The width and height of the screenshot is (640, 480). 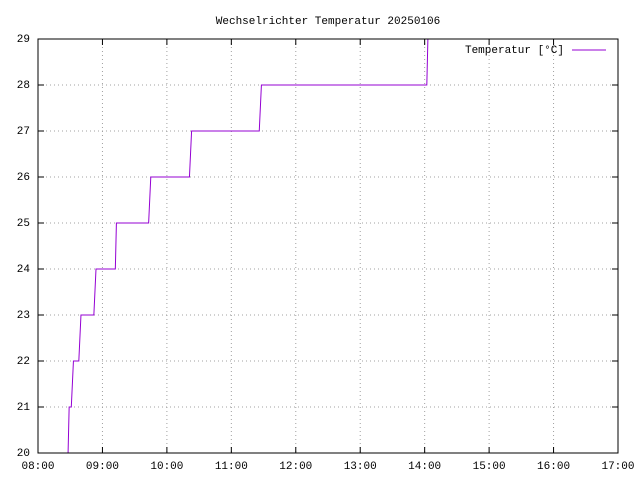 I want to click on y-tick-label: 21, so click(x=24, y=408).